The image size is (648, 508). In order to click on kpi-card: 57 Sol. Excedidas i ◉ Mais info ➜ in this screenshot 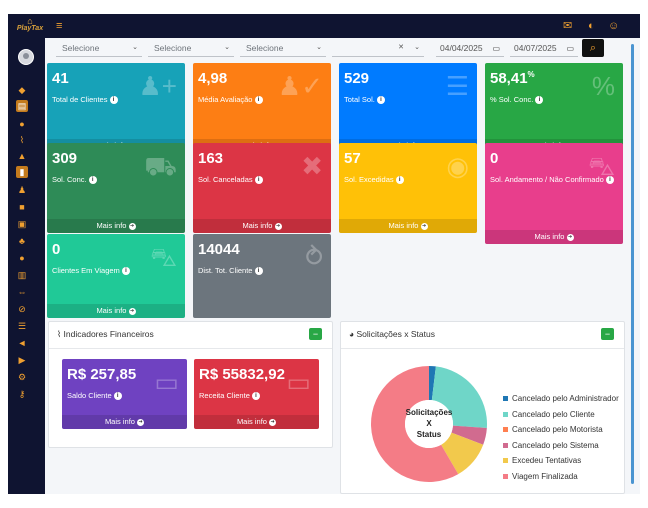, I will do `click(408, 188)`.